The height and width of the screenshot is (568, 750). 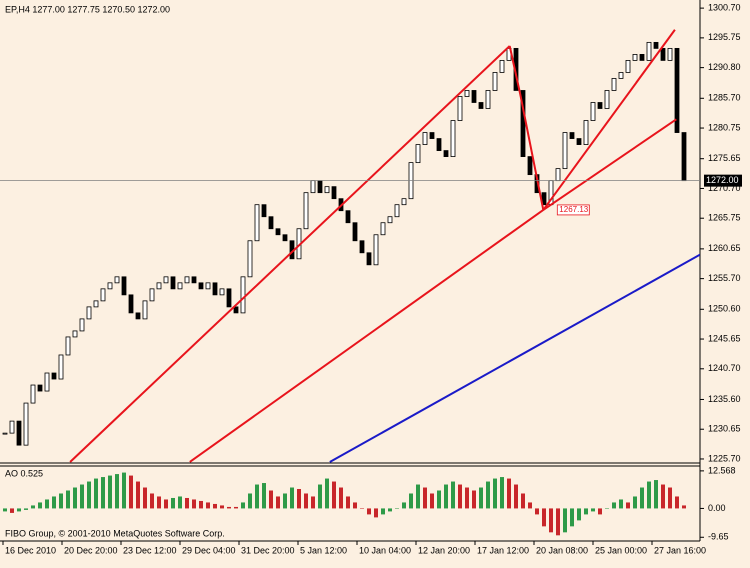 I want to click on last-price-box, so click(x=723, y=180).